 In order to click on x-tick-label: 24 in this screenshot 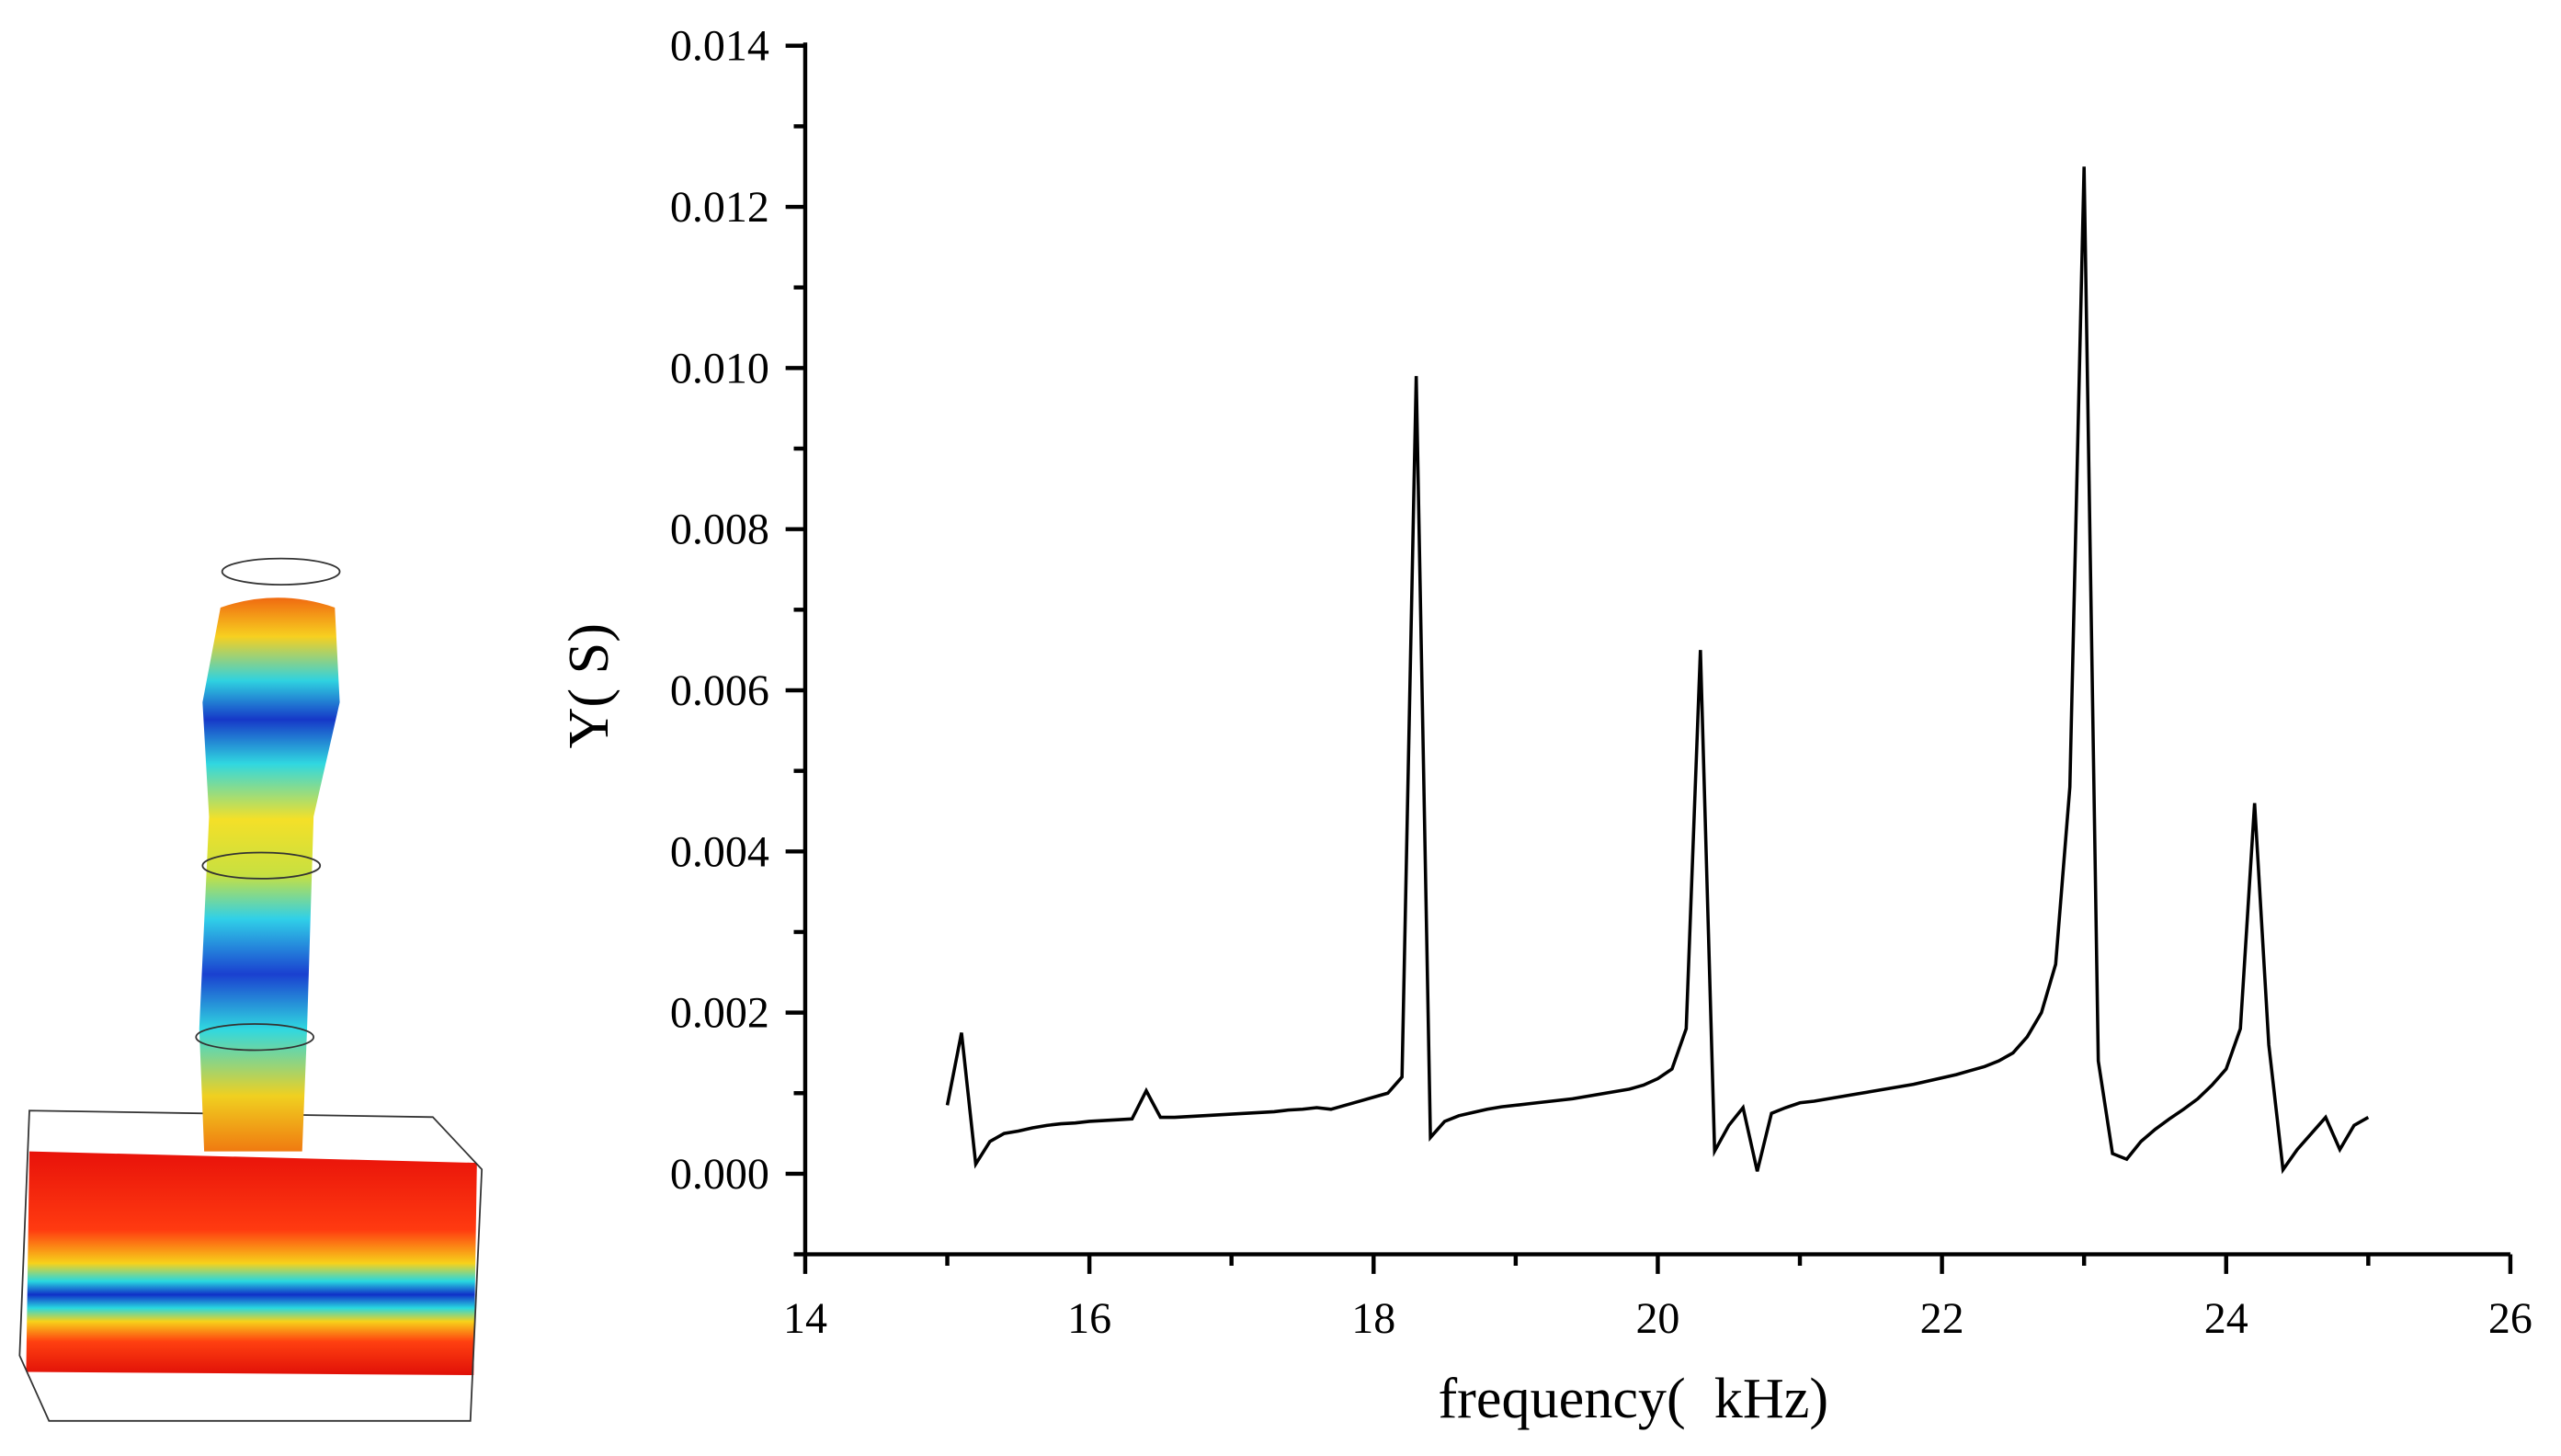, I will do `click(2226, 1318)`.